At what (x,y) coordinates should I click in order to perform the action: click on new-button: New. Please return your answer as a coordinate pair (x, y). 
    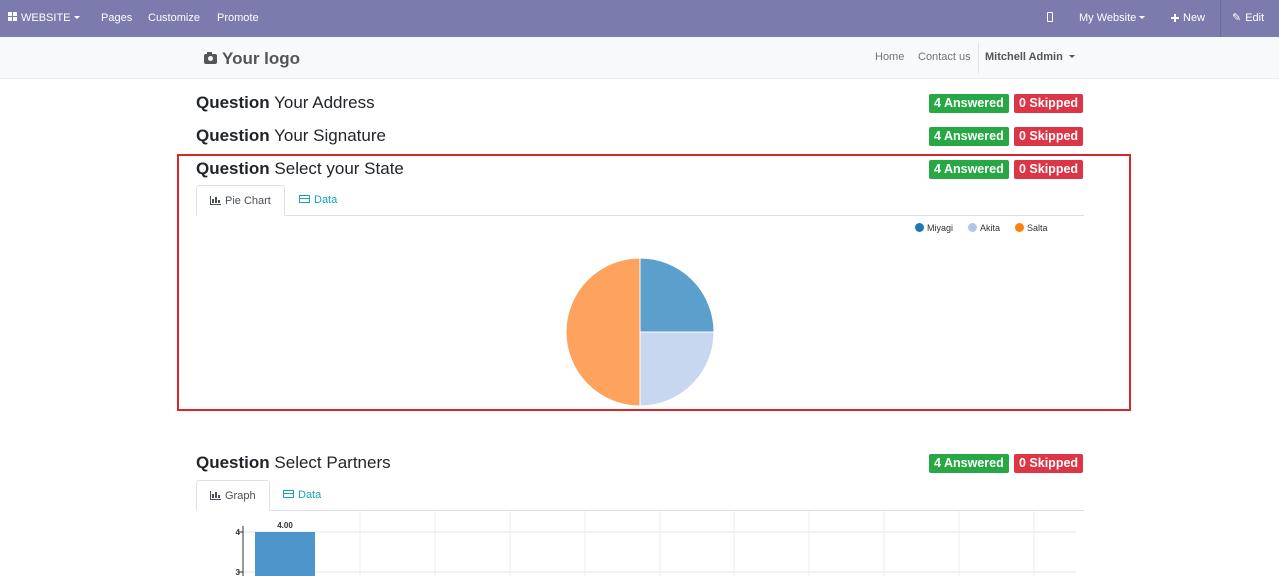
    Looking at the image, I should click on (1188, 18).